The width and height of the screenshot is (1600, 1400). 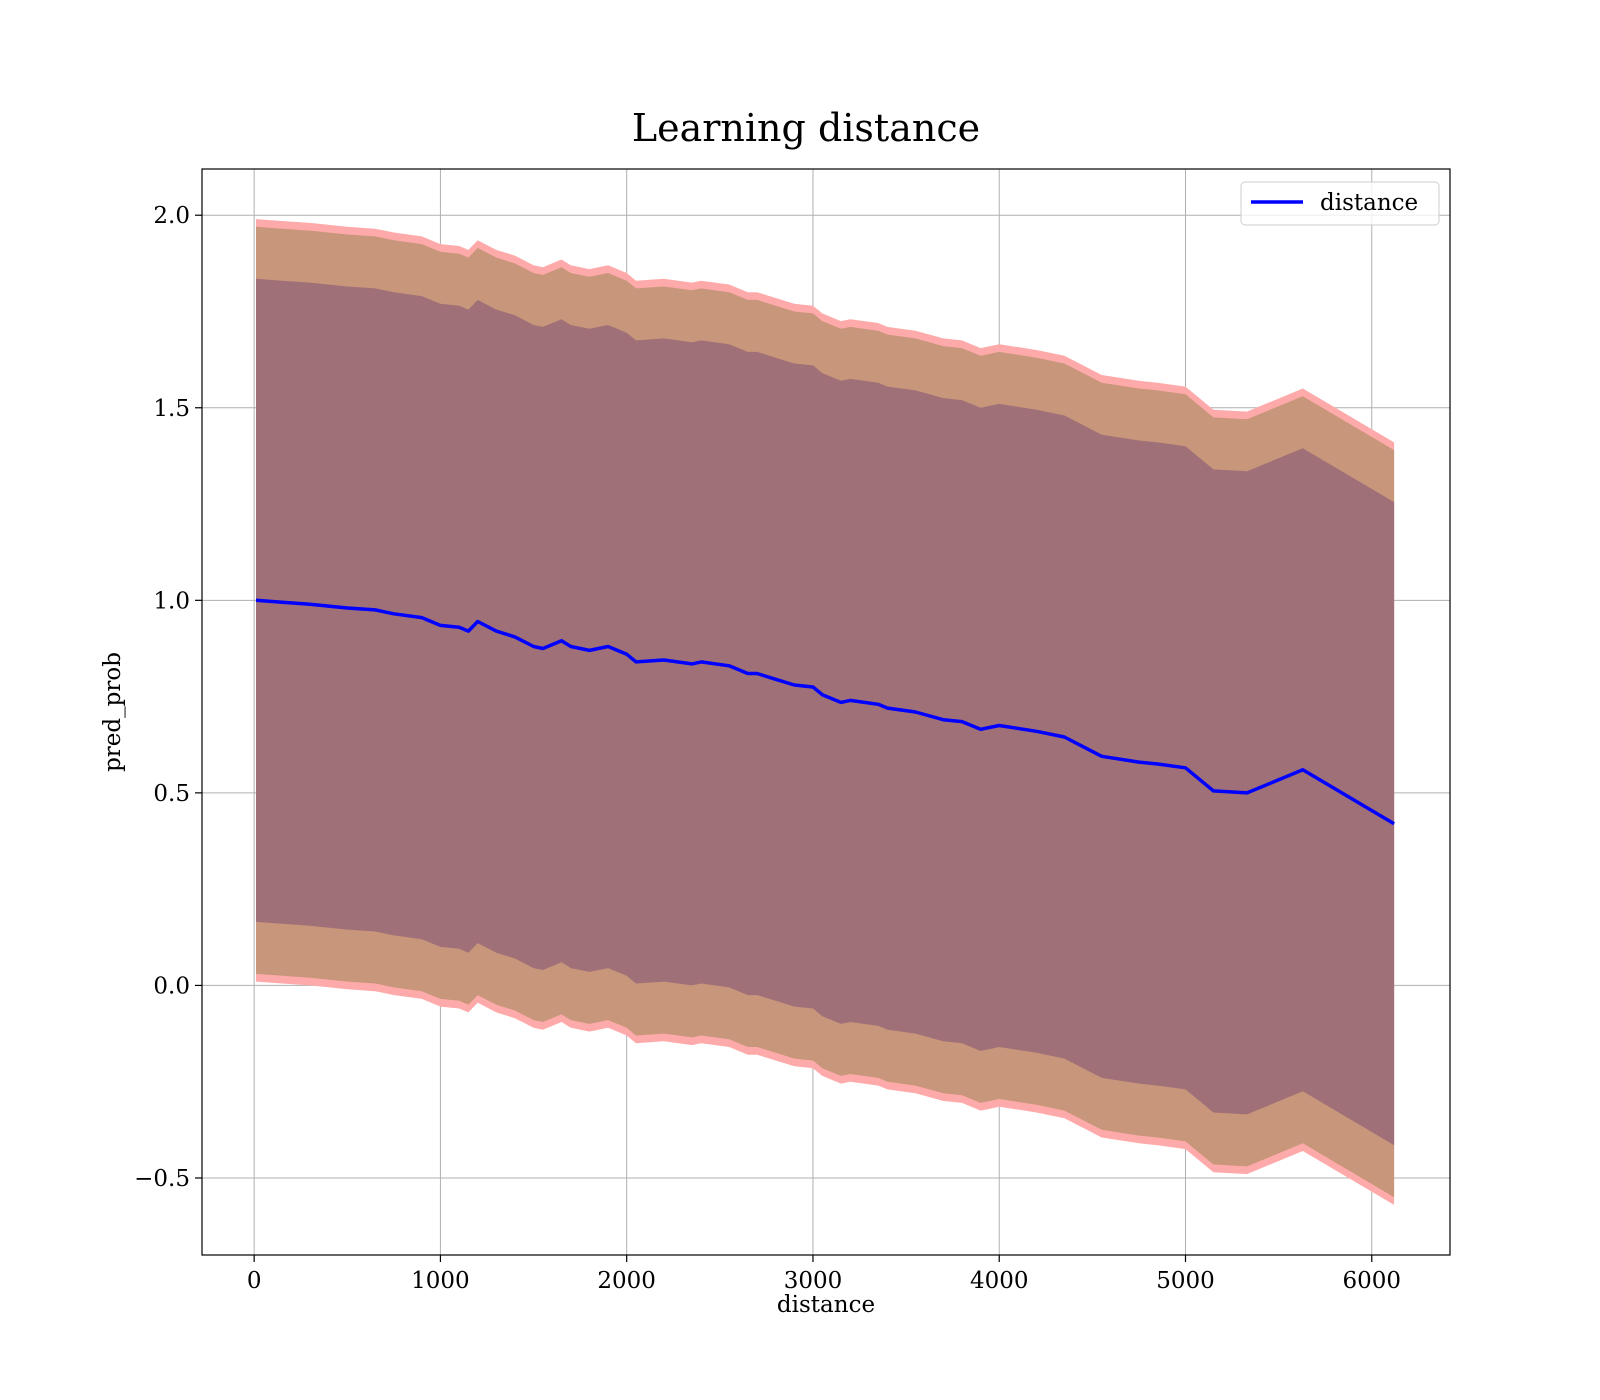 I want to click on x-tick-label: 4000, so click(x=999, y=1281).